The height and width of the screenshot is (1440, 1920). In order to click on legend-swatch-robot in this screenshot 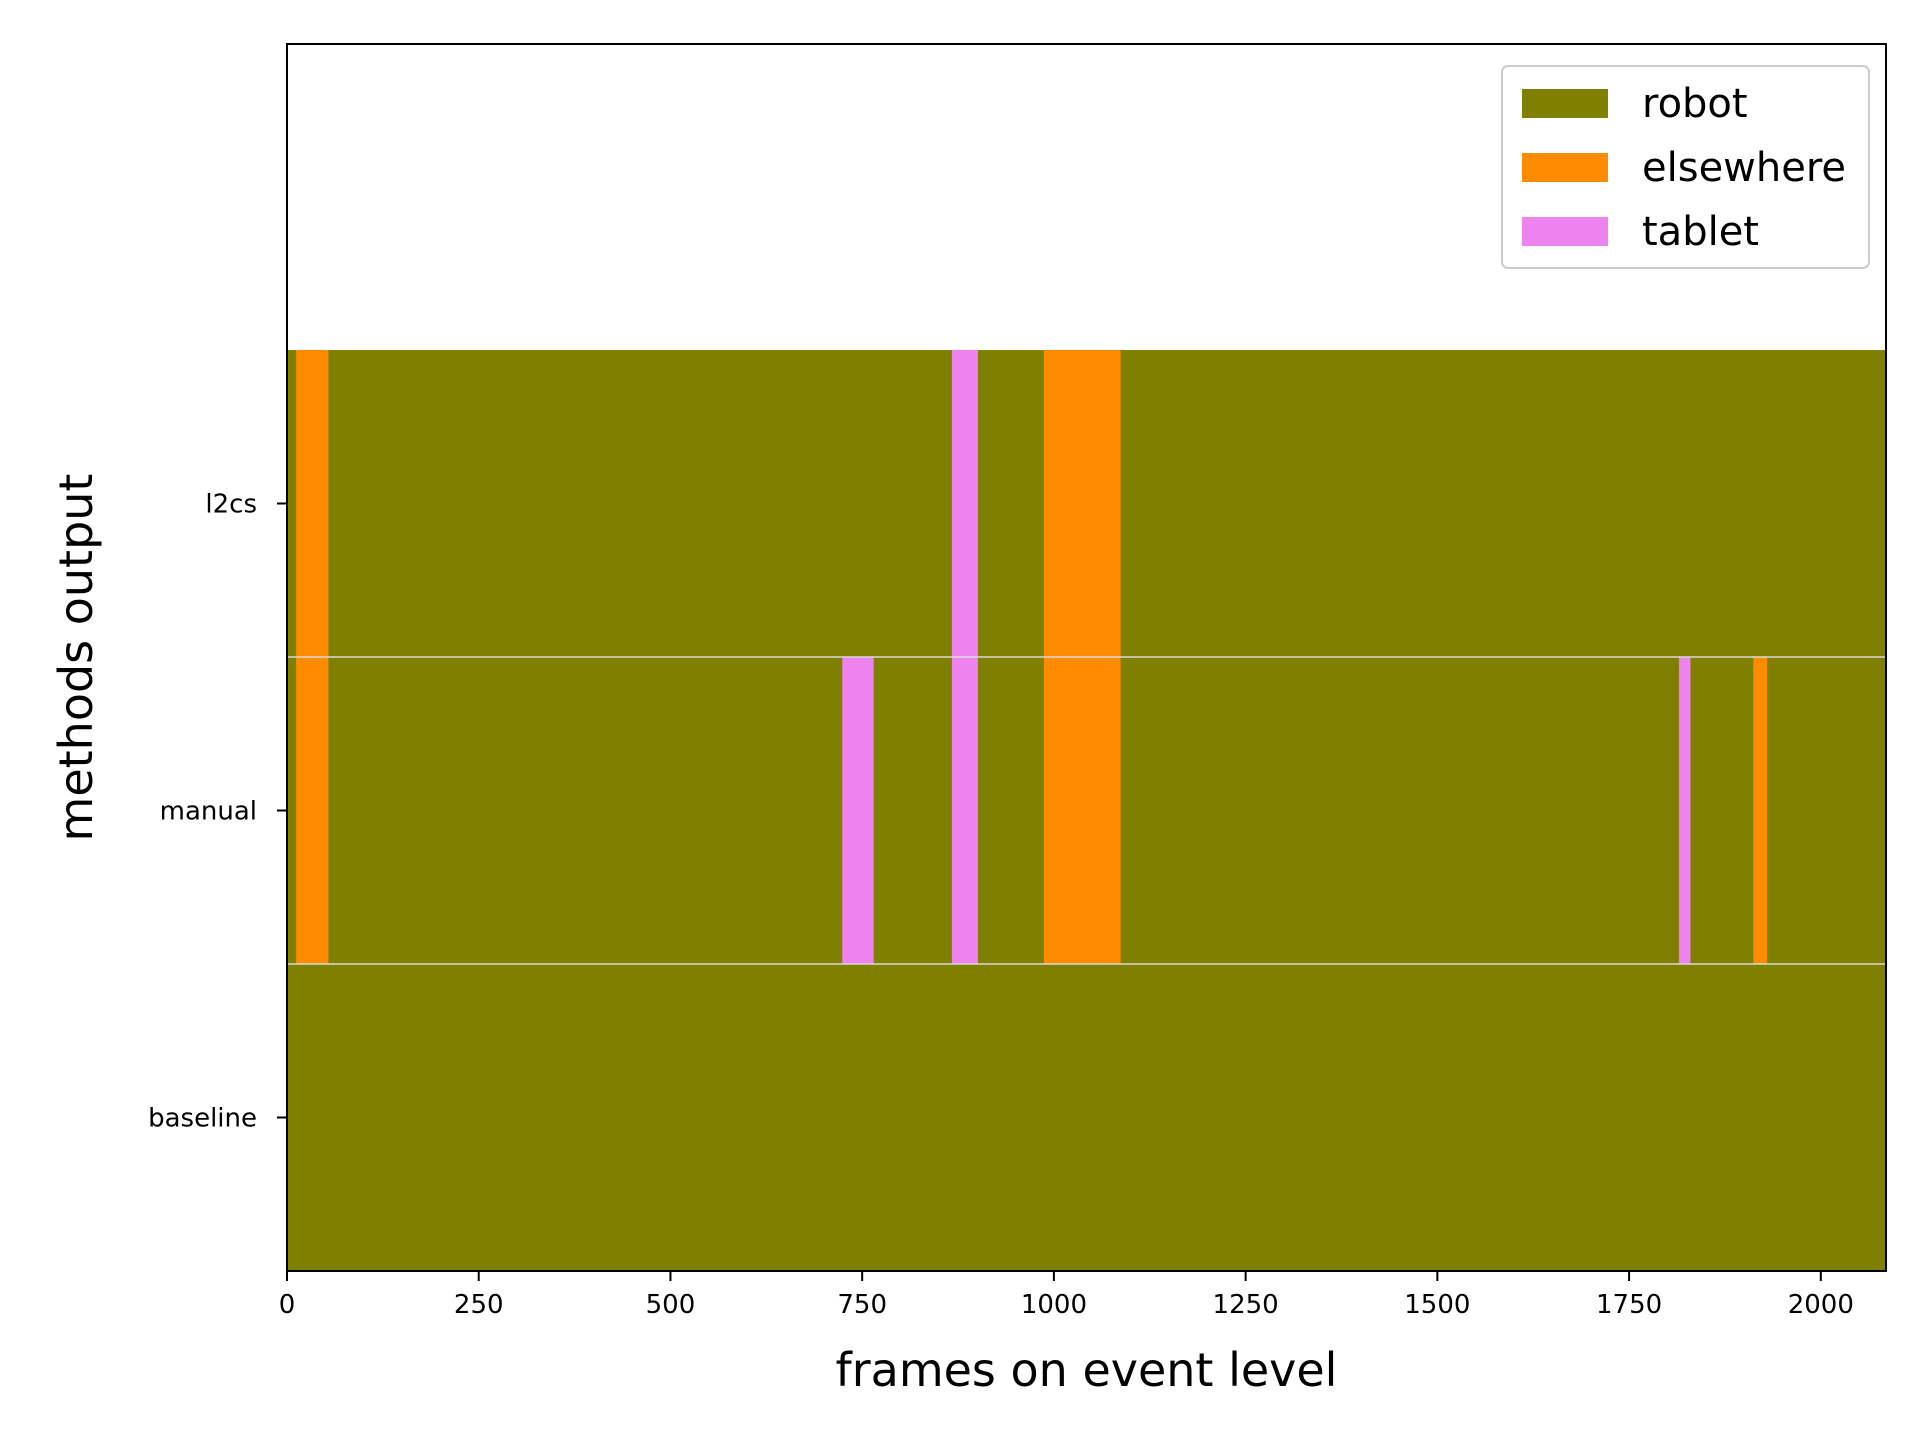, I will do `click(1565, 103)`.